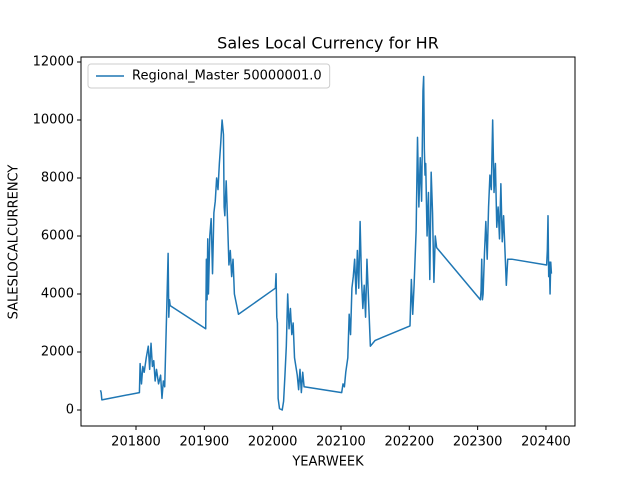 Image resolution: width=640 pixels, height=484 pixels. What do you see at coordinates (70, 409) in the screenshot?
I see `y-tick-label: 0` at bounding box center [70, 409].